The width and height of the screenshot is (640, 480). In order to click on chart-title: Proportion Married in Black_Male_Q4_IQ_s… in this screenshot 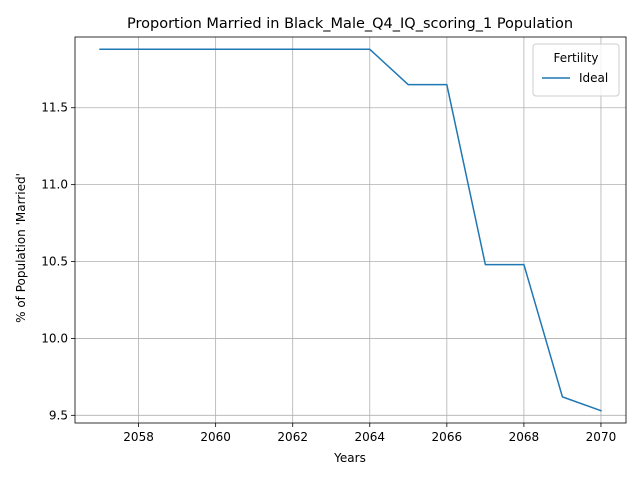, I will do `click(350, 24)`.